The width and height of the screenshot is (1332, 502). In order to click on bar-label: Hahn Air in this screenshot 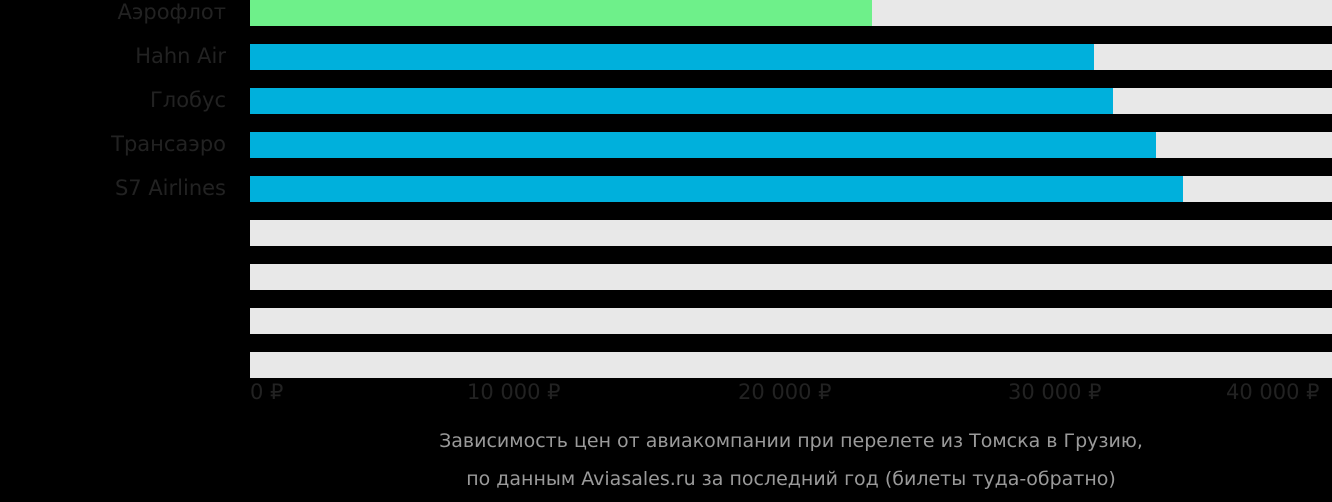, I will do `click(180, 56)`.